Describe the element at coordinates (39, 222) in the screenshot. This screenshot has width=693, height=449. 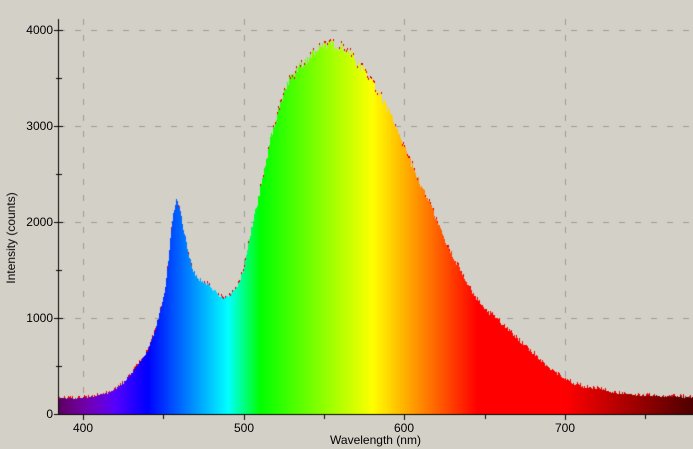
I see `y-tick-label-2000: 2000` at that location.